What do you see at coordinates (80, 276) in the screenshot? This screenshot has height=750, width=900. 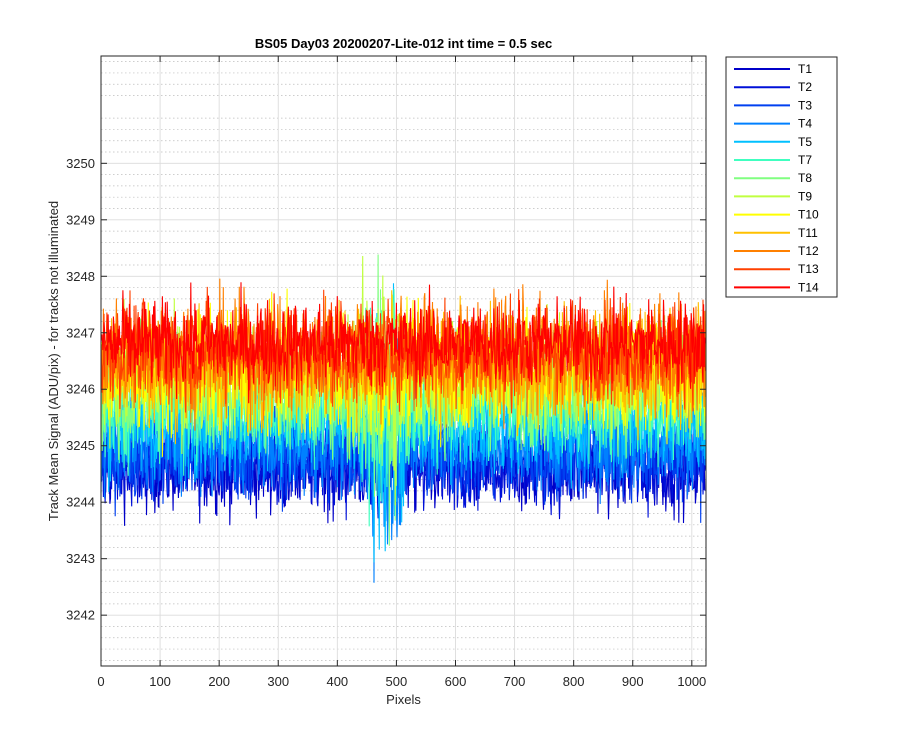 I see `y-tick-label: 3248` at bounding box center [80, 276].